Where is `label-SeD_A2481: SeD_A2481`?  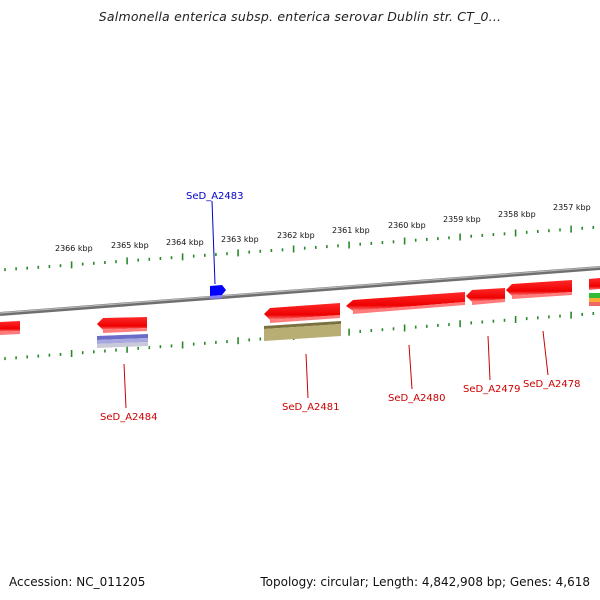 label-SeD_A2481: SeD_A2481 is located at coordinates (311, 383).